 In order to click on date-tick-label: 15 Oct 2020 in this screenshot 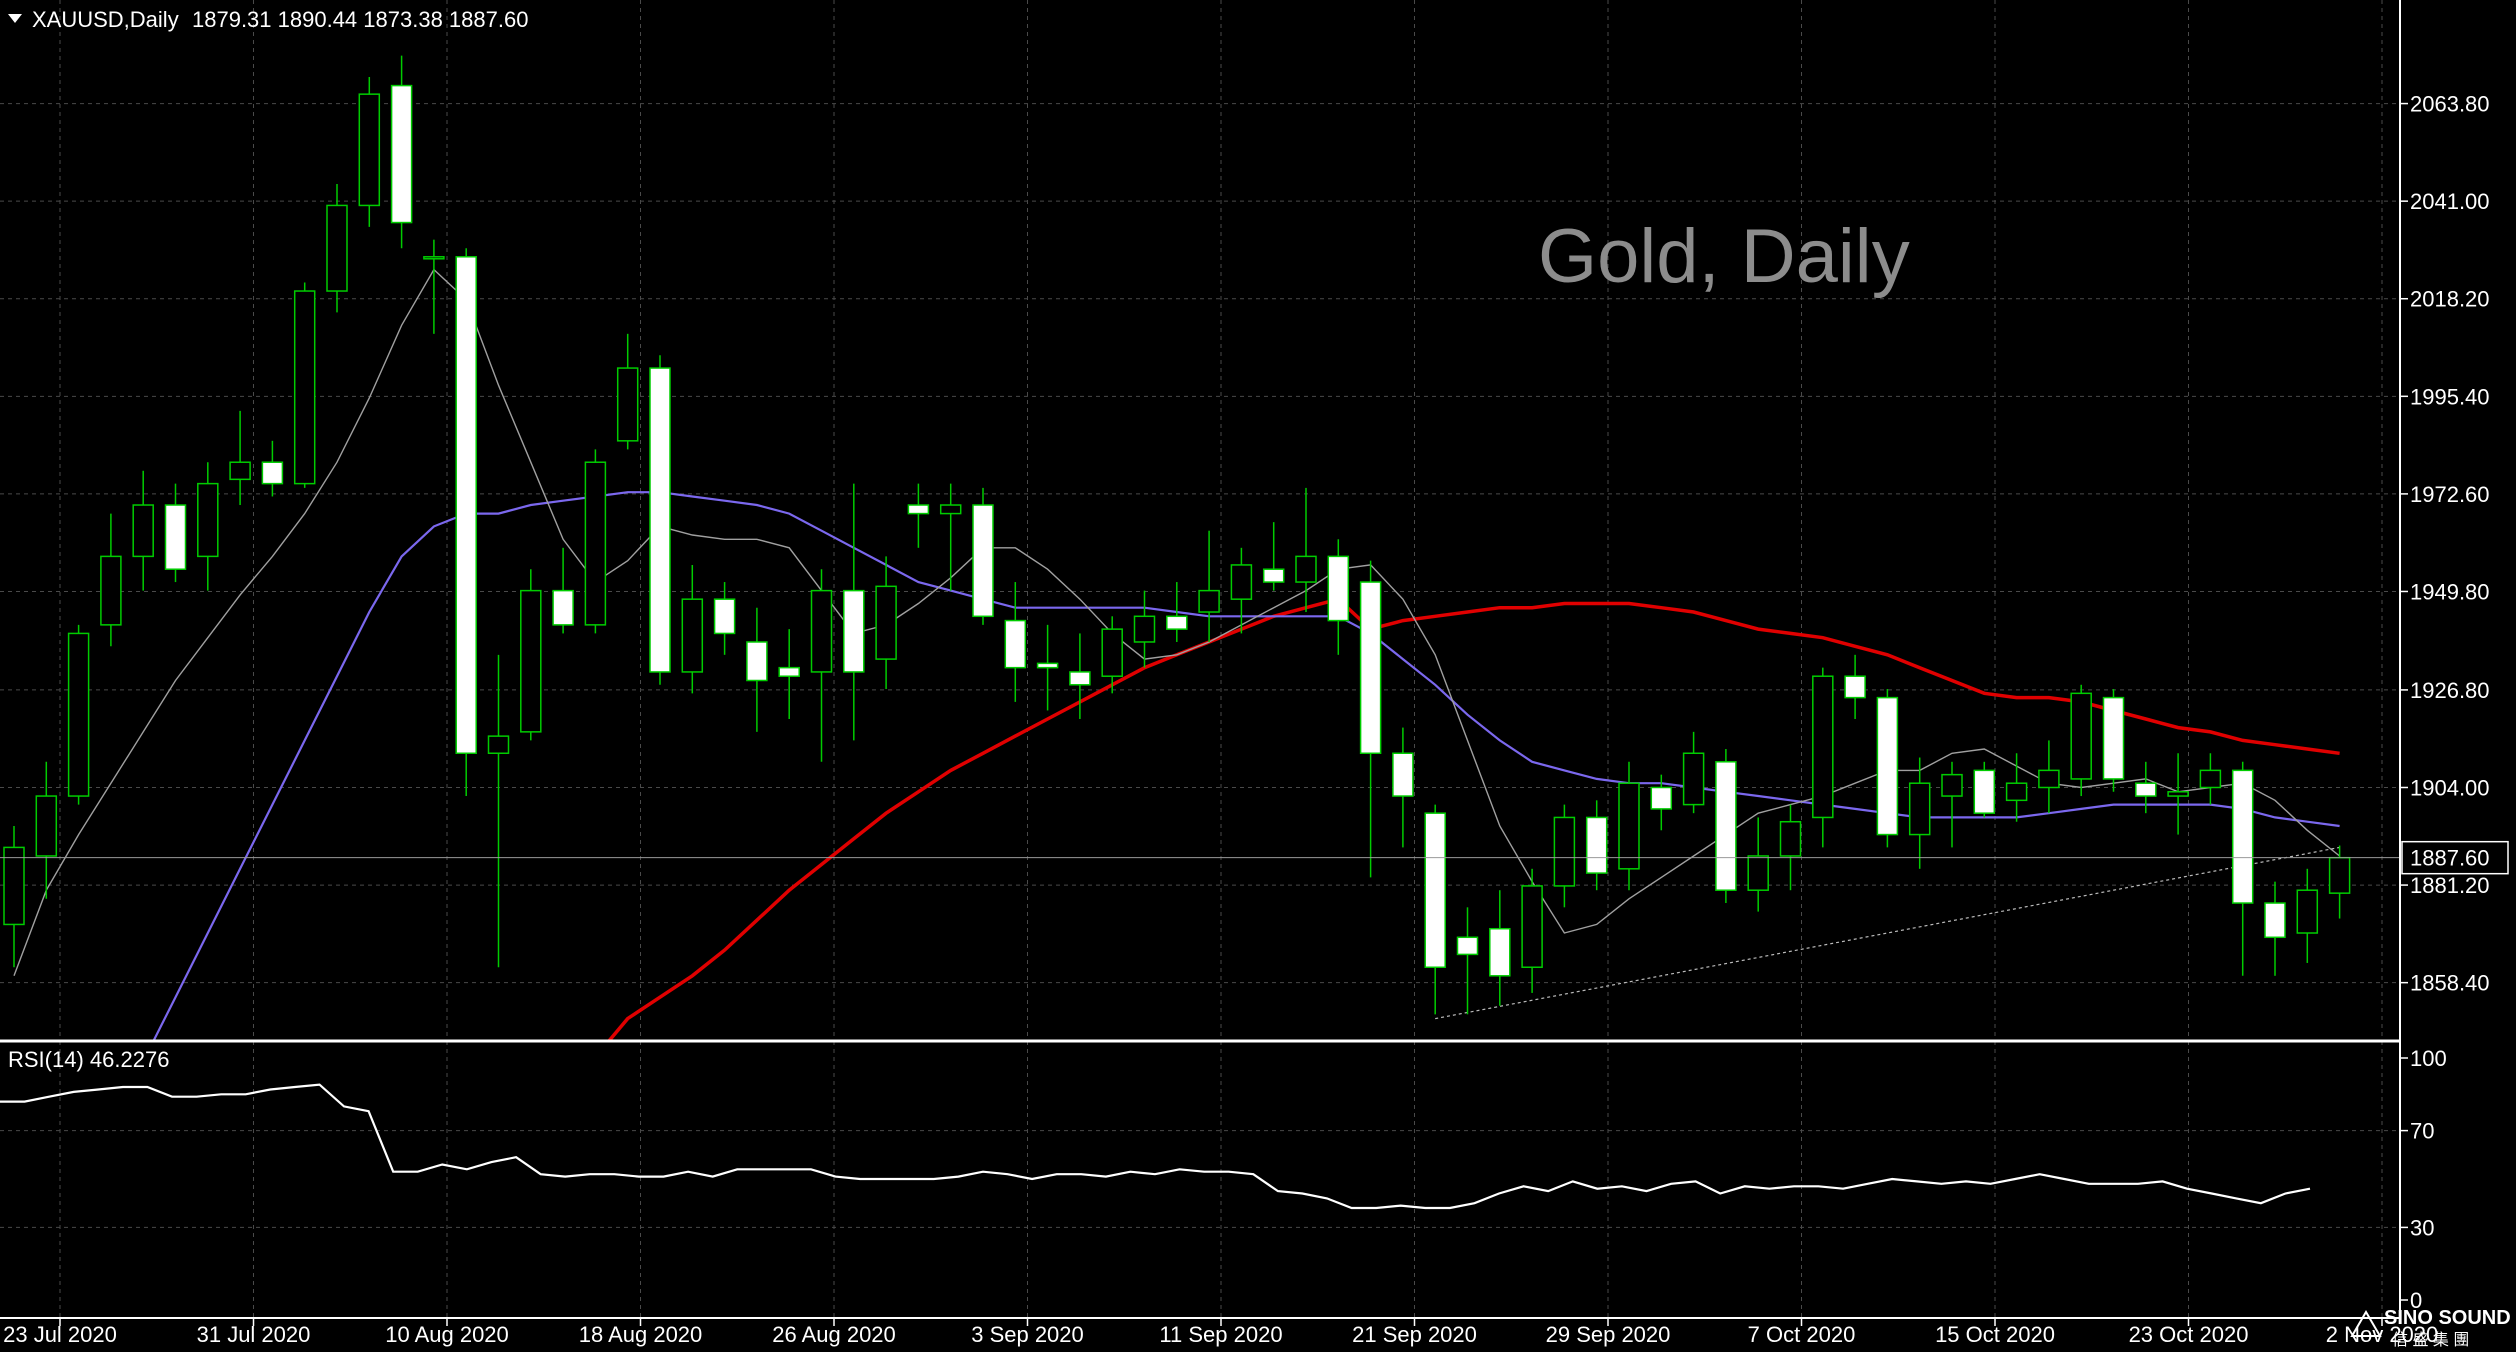, I will do `click(1995, 1334)`.